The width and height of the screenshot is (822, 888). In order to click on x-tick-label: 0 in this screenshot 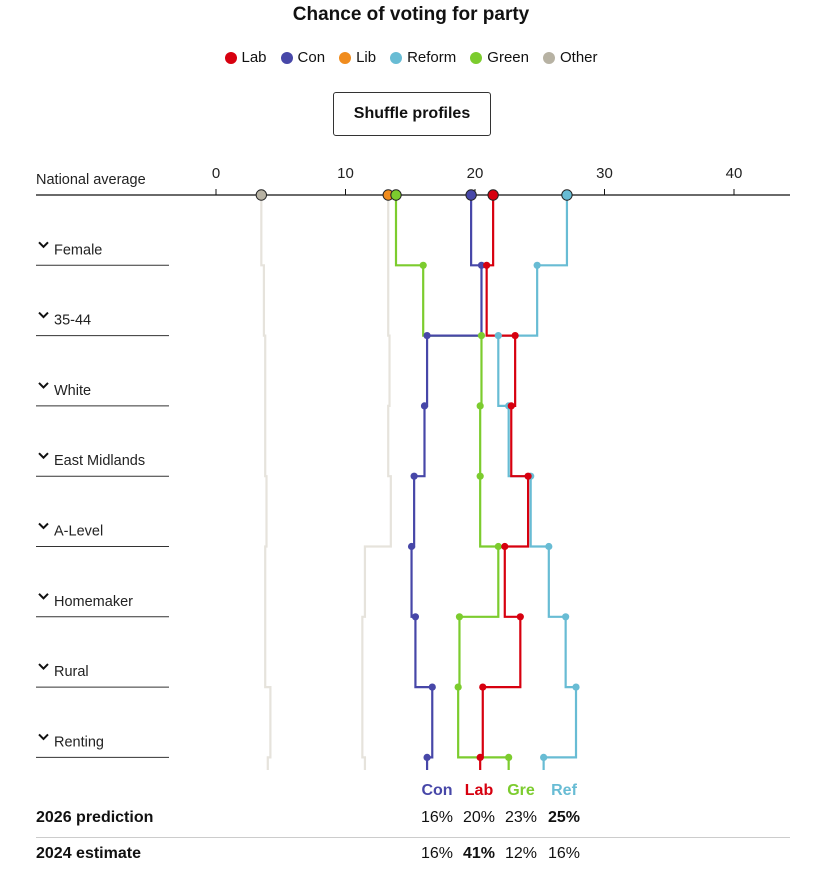, I will do `click(216, 173)`.